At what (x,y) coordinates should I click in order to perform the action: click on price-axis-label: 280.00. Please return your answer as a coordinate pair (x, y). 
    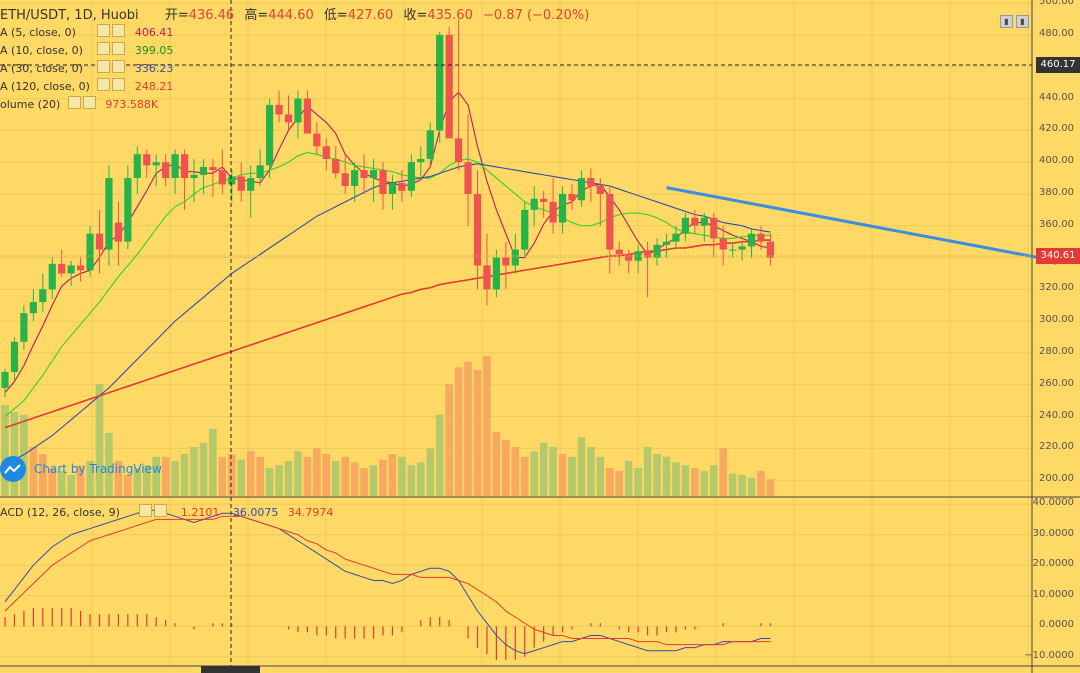
    Looking at the image, I should click on (1056, 351).